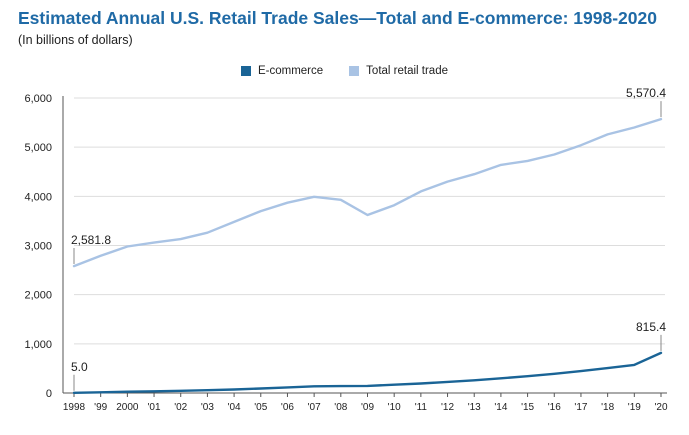 Image resolution: width=689 pixels, height=435 pixels. Describe the element at coordinates (234, 407) in the screenshot. I see `x-tick-label: '04` at that location.